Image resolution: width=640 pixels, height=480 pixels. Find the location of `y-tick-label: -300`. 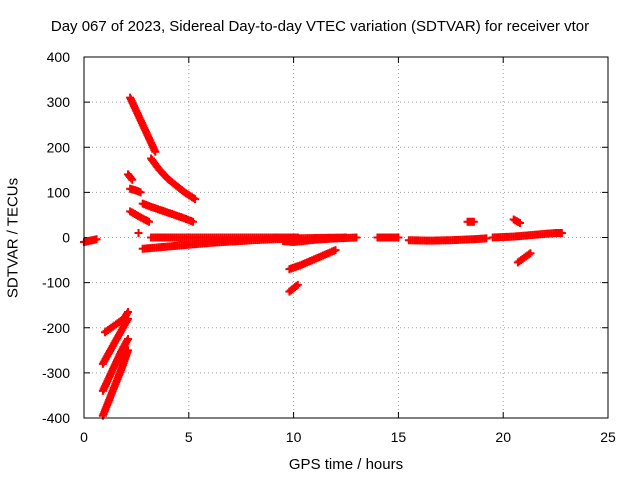

y-tick-label: -300 is located at coordinates (56, 373).